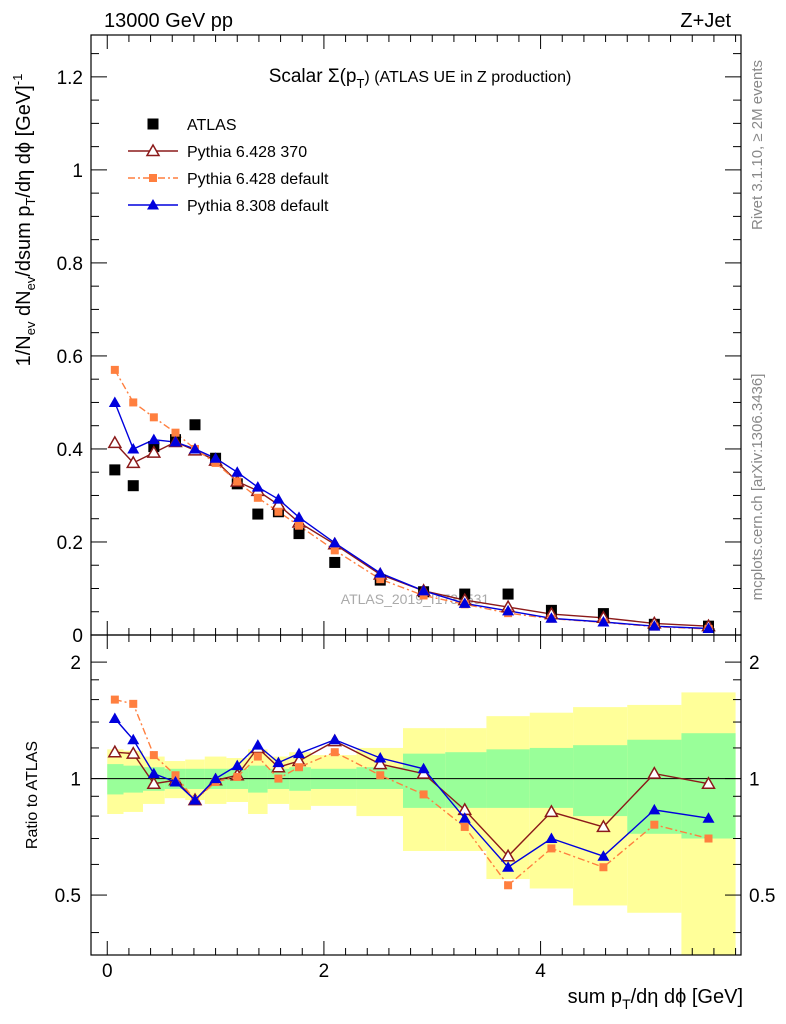 The width and height of the screenshot is (786, 1024). Describe the element at coordinates (420, 78) in the screenshot. I see `plot-title: Scalar Σ(pT) (ATLAS UE in Z production)` at that location.